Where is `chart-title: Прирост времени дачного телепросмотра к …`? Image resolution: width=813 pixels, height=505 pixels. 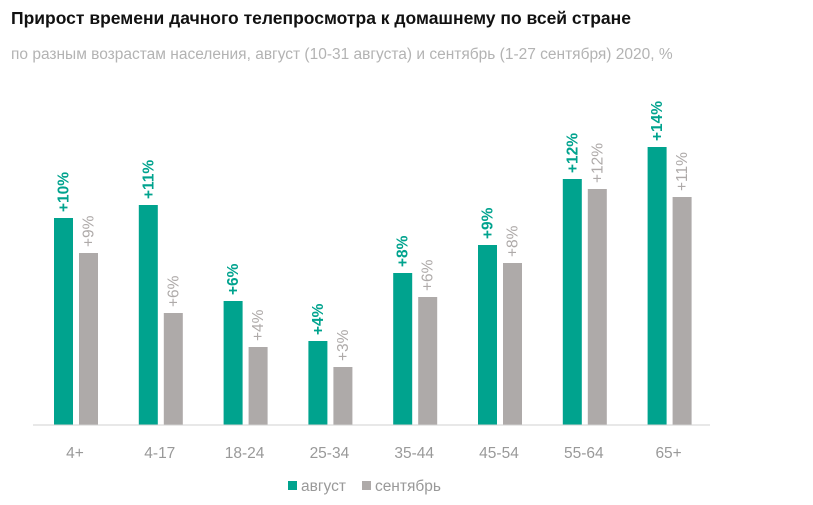
chart-title: Прирост времени дачного телепросмотра к … is located at coordinates (321, 18).